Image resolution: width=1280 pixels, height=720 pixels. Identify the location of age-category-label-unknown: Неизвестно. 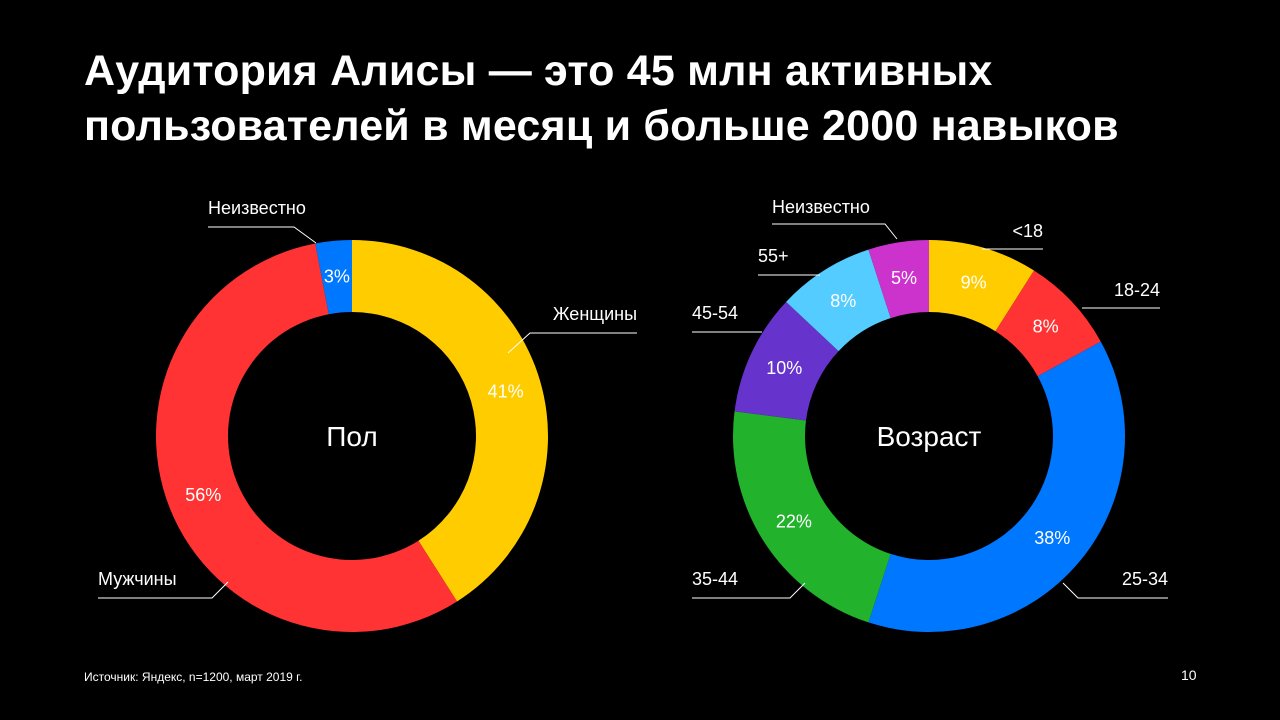
(821, 207).